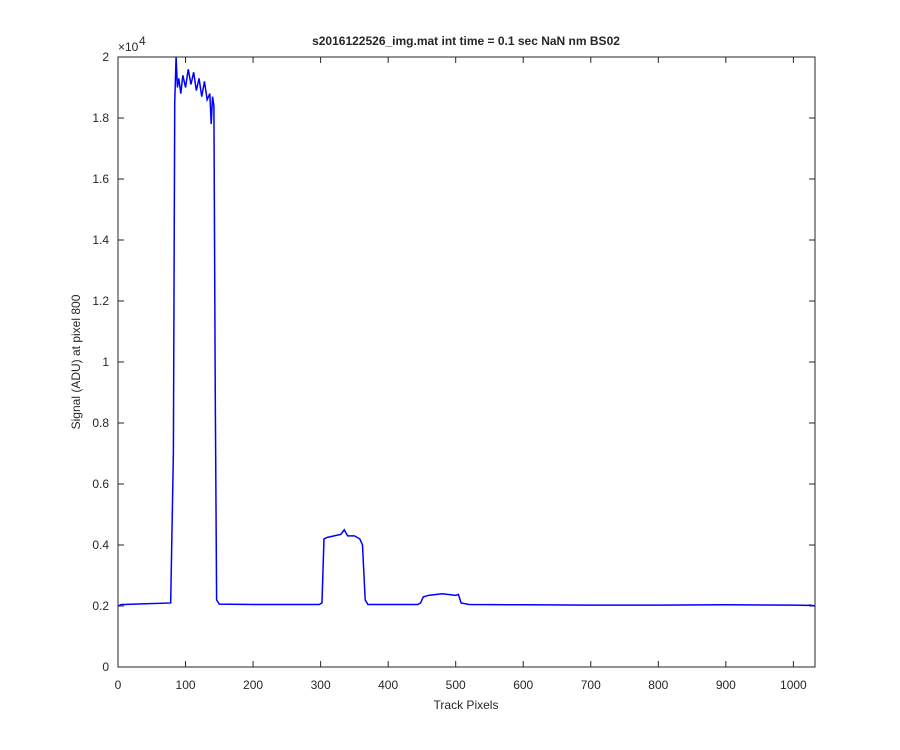 The image size is (900, 750). What do you see at coordinates (388, 685) in the screenshot?
I see `x-tick-label: 400` at bounding box center [388, 685].